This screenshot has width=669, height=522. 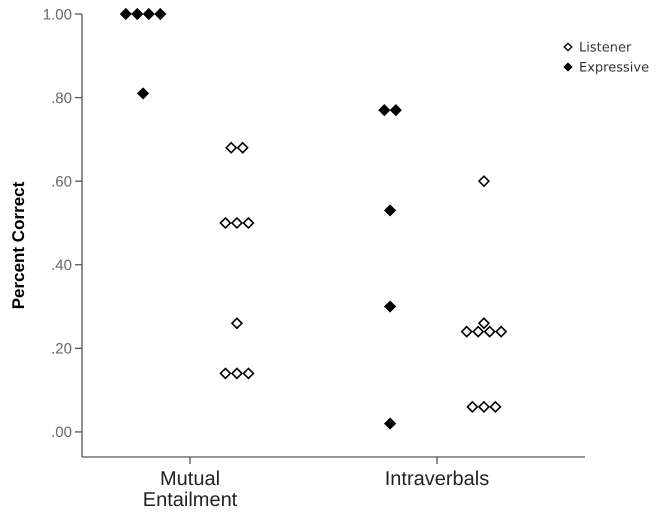 What do you see at coordinates (57, 15) in the screenshot?
I see `y-tick-label: 1.00` at bounding box center [57, 15].